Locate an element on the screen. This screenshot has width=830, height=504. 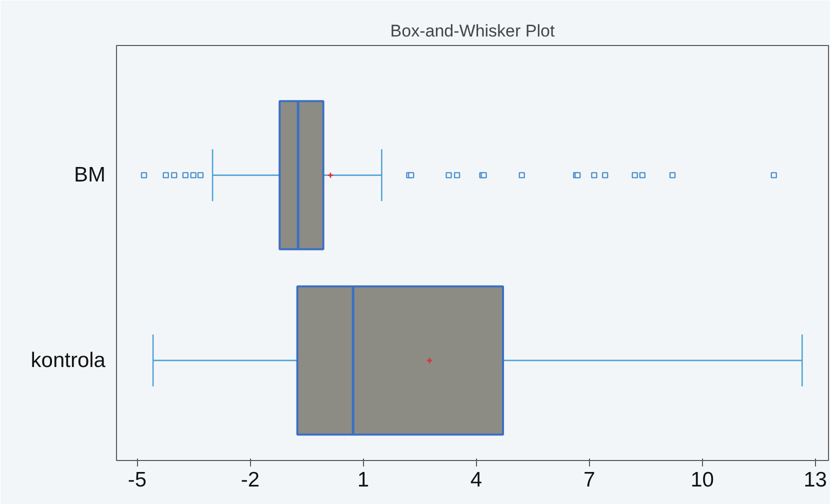
x-tick-label: 7 is located at coordinates (589, 480).